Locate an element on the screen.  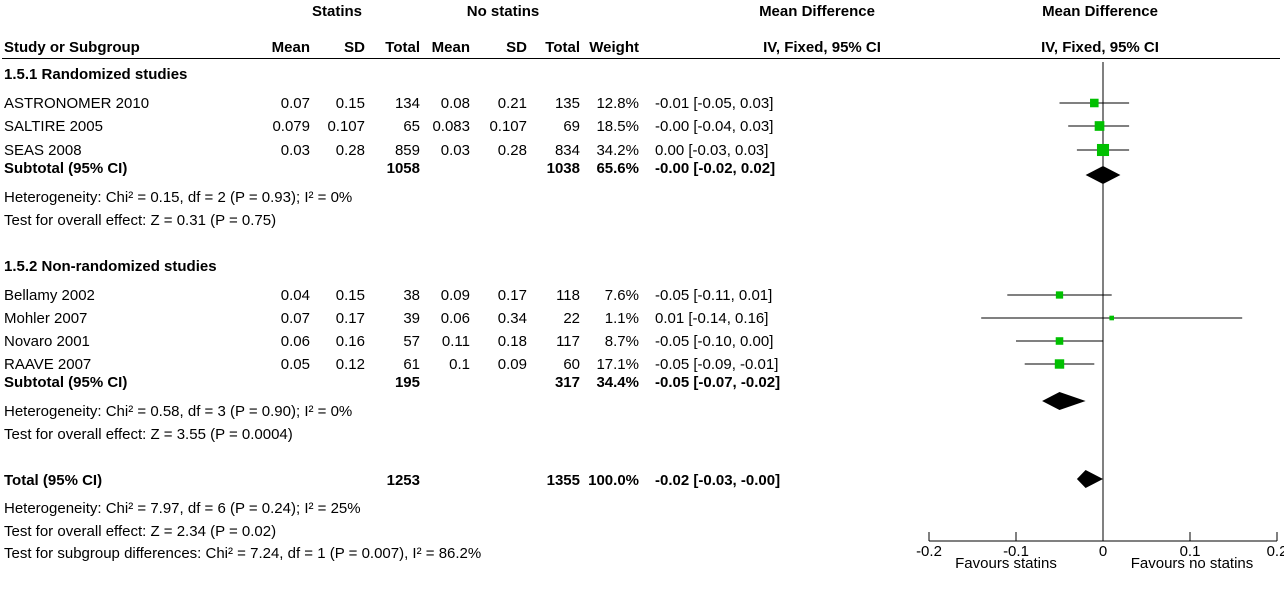
study-name: SEAS 2008 is located at coordinates (43, 150).